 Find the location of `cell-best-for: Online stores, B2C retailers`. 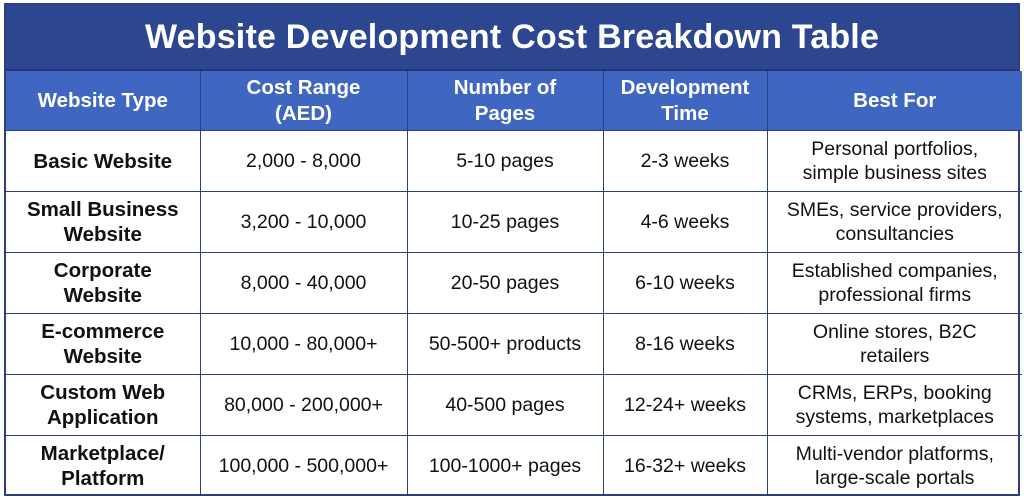

cell-best-for: Online stores, B2C retailers is located at coordinates (894, 344).